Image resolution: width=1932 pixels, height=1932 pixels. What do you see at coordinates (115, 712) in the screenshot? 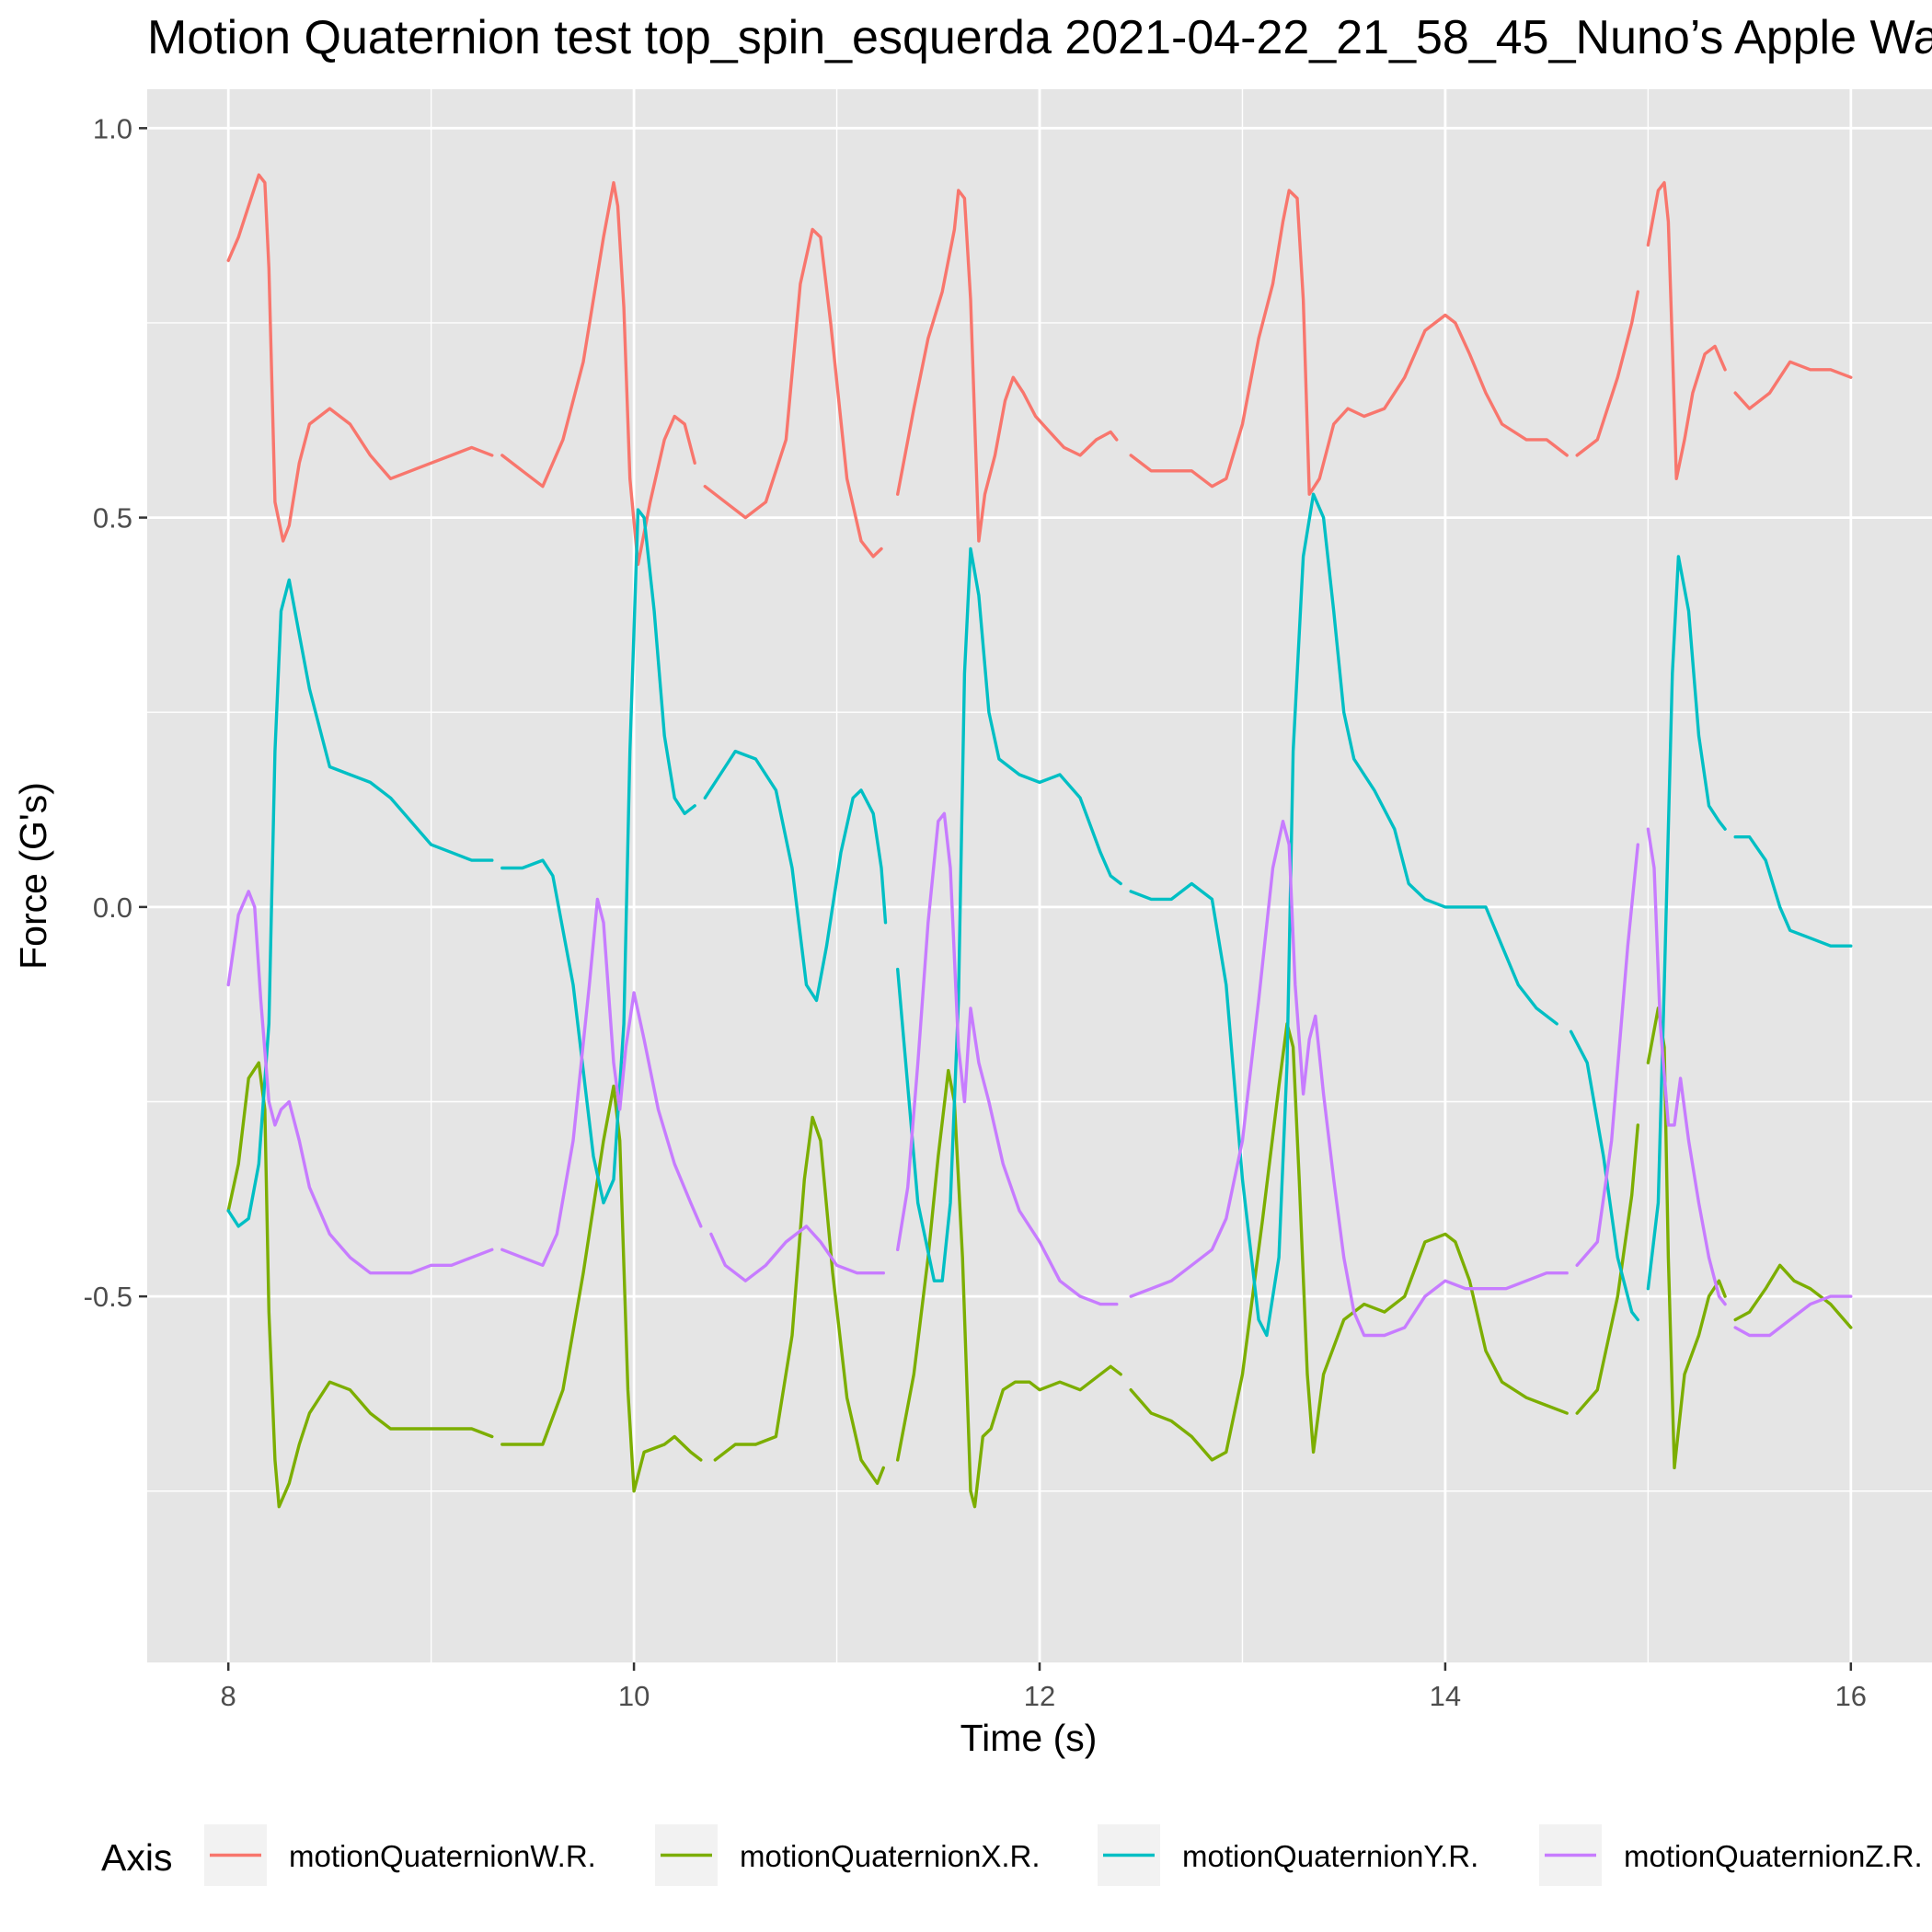
I see `y-axis: -0.5 0.0 0.5 1.0` at bounding box center [115, 712].